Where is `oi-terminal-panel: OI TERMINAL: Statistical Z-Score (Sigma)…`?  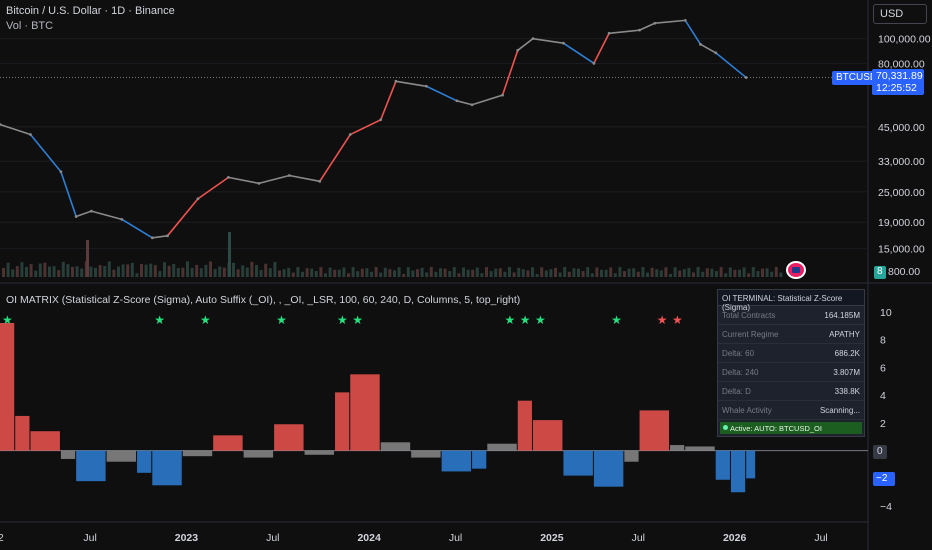
oi-terminal-panel: OI TERMINAL: Statistical Z-Score (Sigma)… is located at coordinates (791, 363).